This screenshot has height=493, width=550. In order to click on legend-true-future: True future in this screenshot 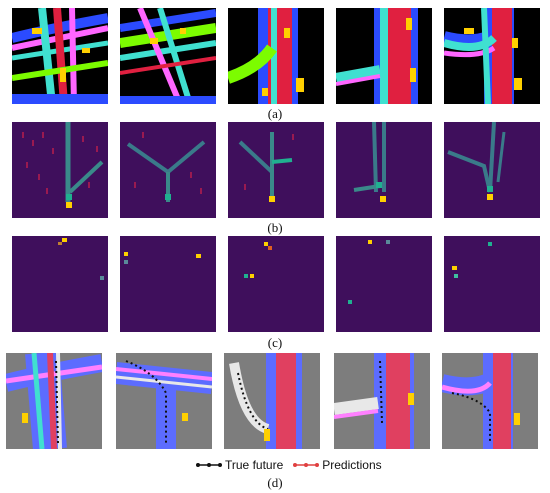, I will do `click(239, 465)`.